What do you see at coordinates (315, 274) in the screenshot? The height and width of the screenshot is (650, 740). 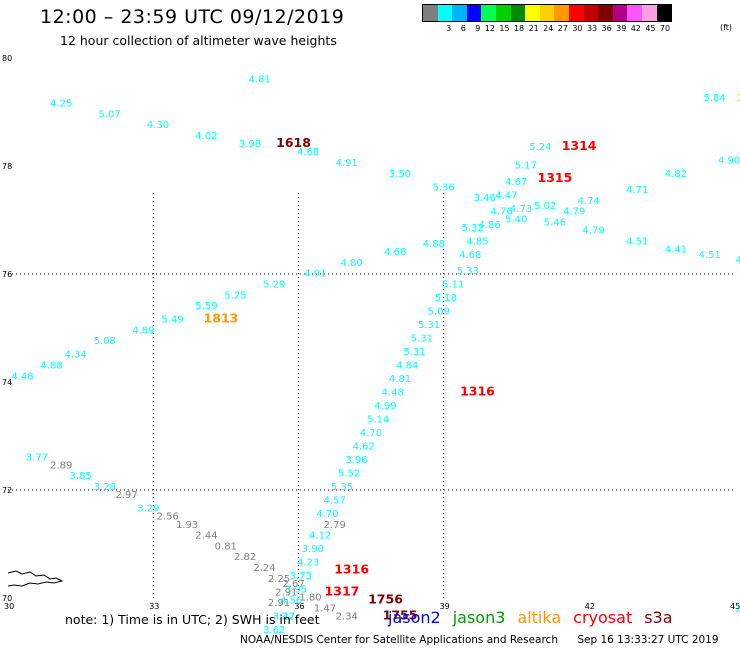 I see `wave-height-label: 4.91` at bounding box center [315, 274].